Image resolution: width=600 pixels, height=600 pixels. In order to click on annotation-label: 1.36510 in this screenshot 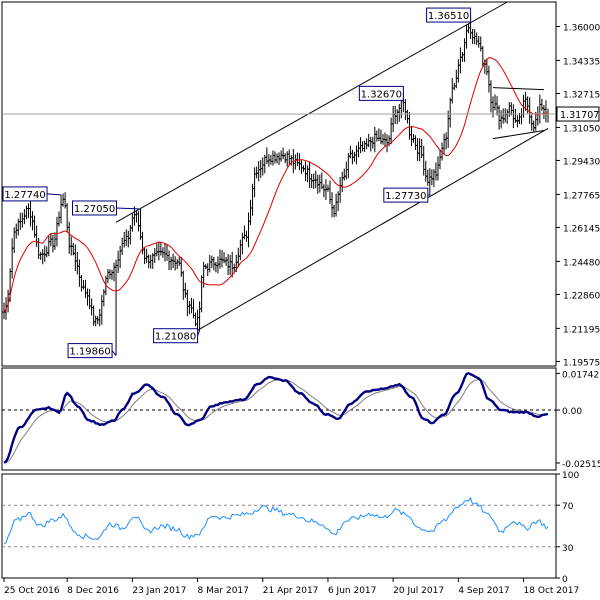, I will do `click(448, 16)`.